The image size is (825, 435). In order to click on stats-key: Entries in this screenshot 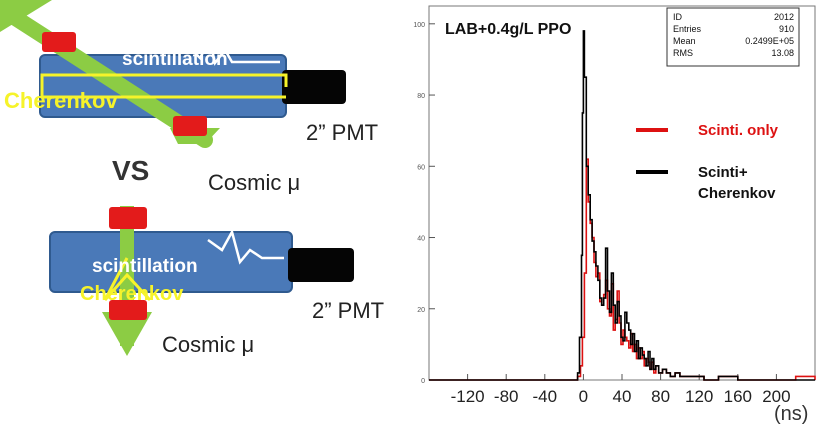, I will do `click(687, 29)`.